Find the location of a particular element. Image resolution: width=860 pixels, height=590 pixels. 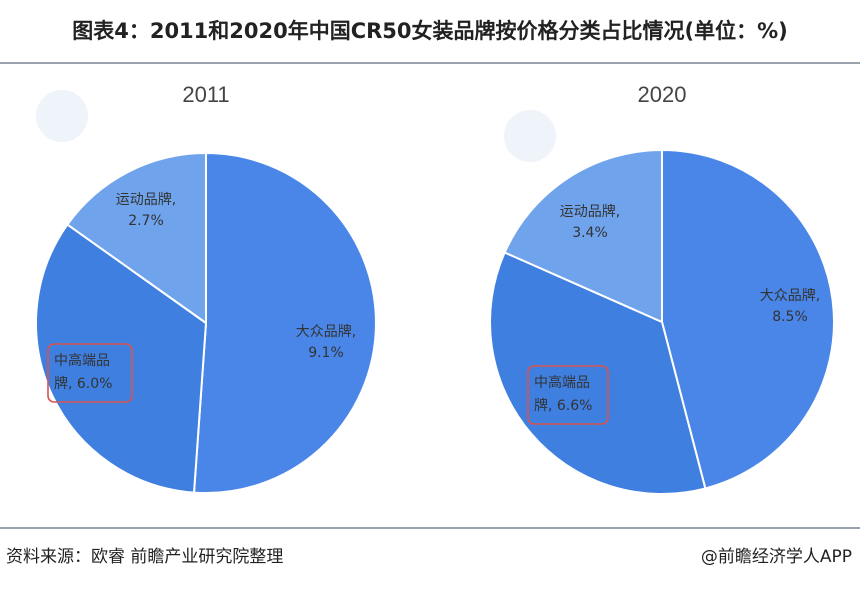

pie-slice-sports-brand-2020 is located at coordinates (583, 236).